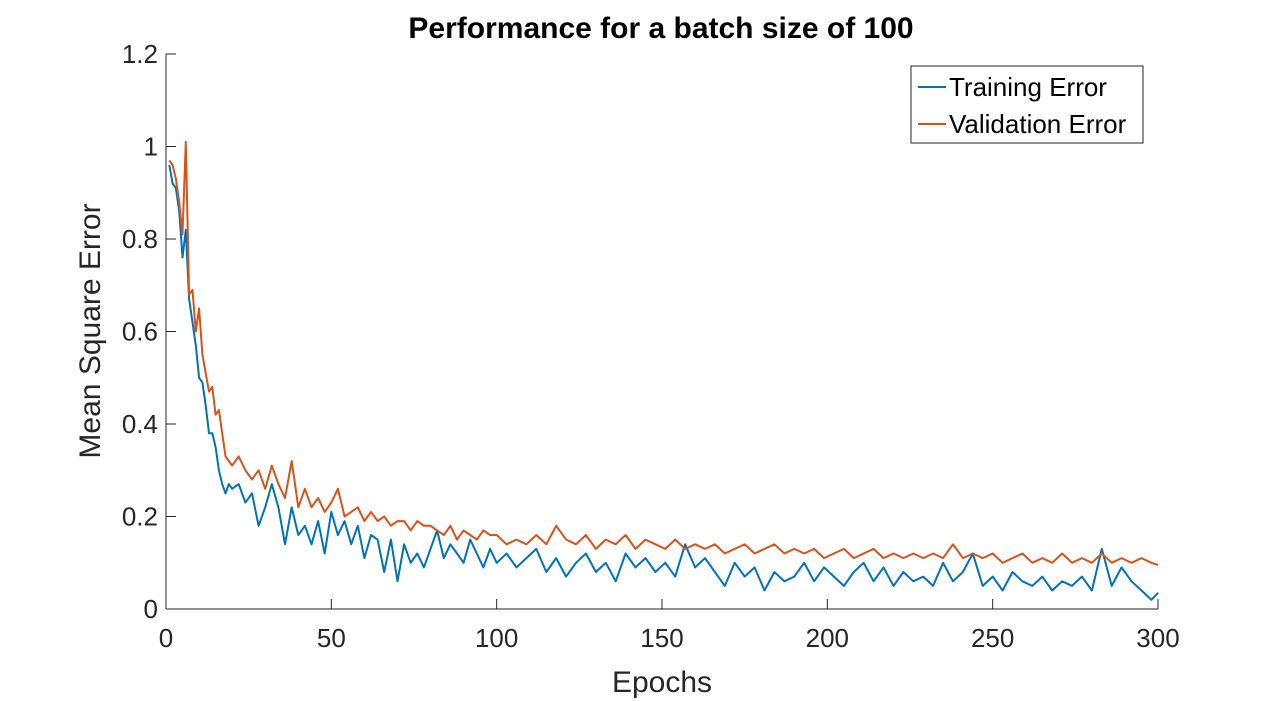  Describe the element at coordinates (827, 638) in the screenshot. I see `x-tick-label: 200` at that location.